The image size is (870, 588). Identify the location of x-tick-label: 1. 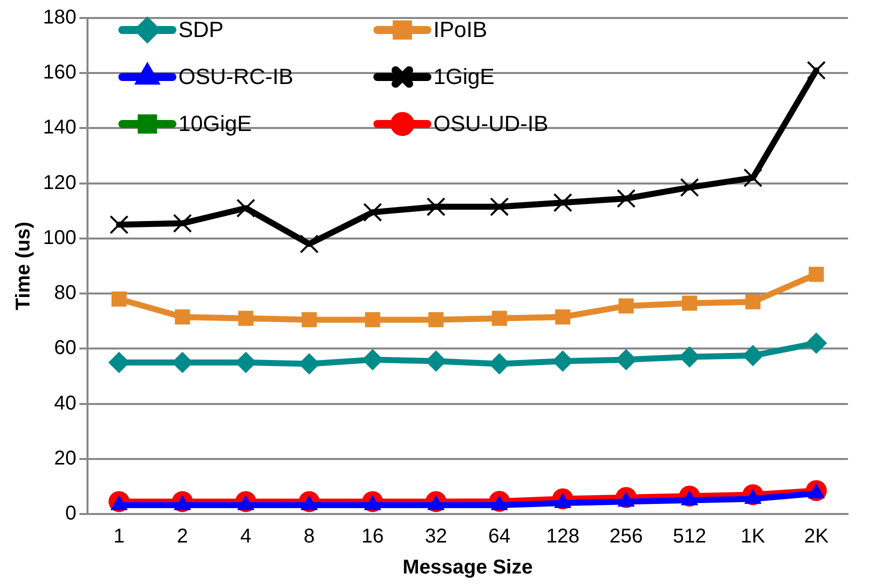
(119, 537).